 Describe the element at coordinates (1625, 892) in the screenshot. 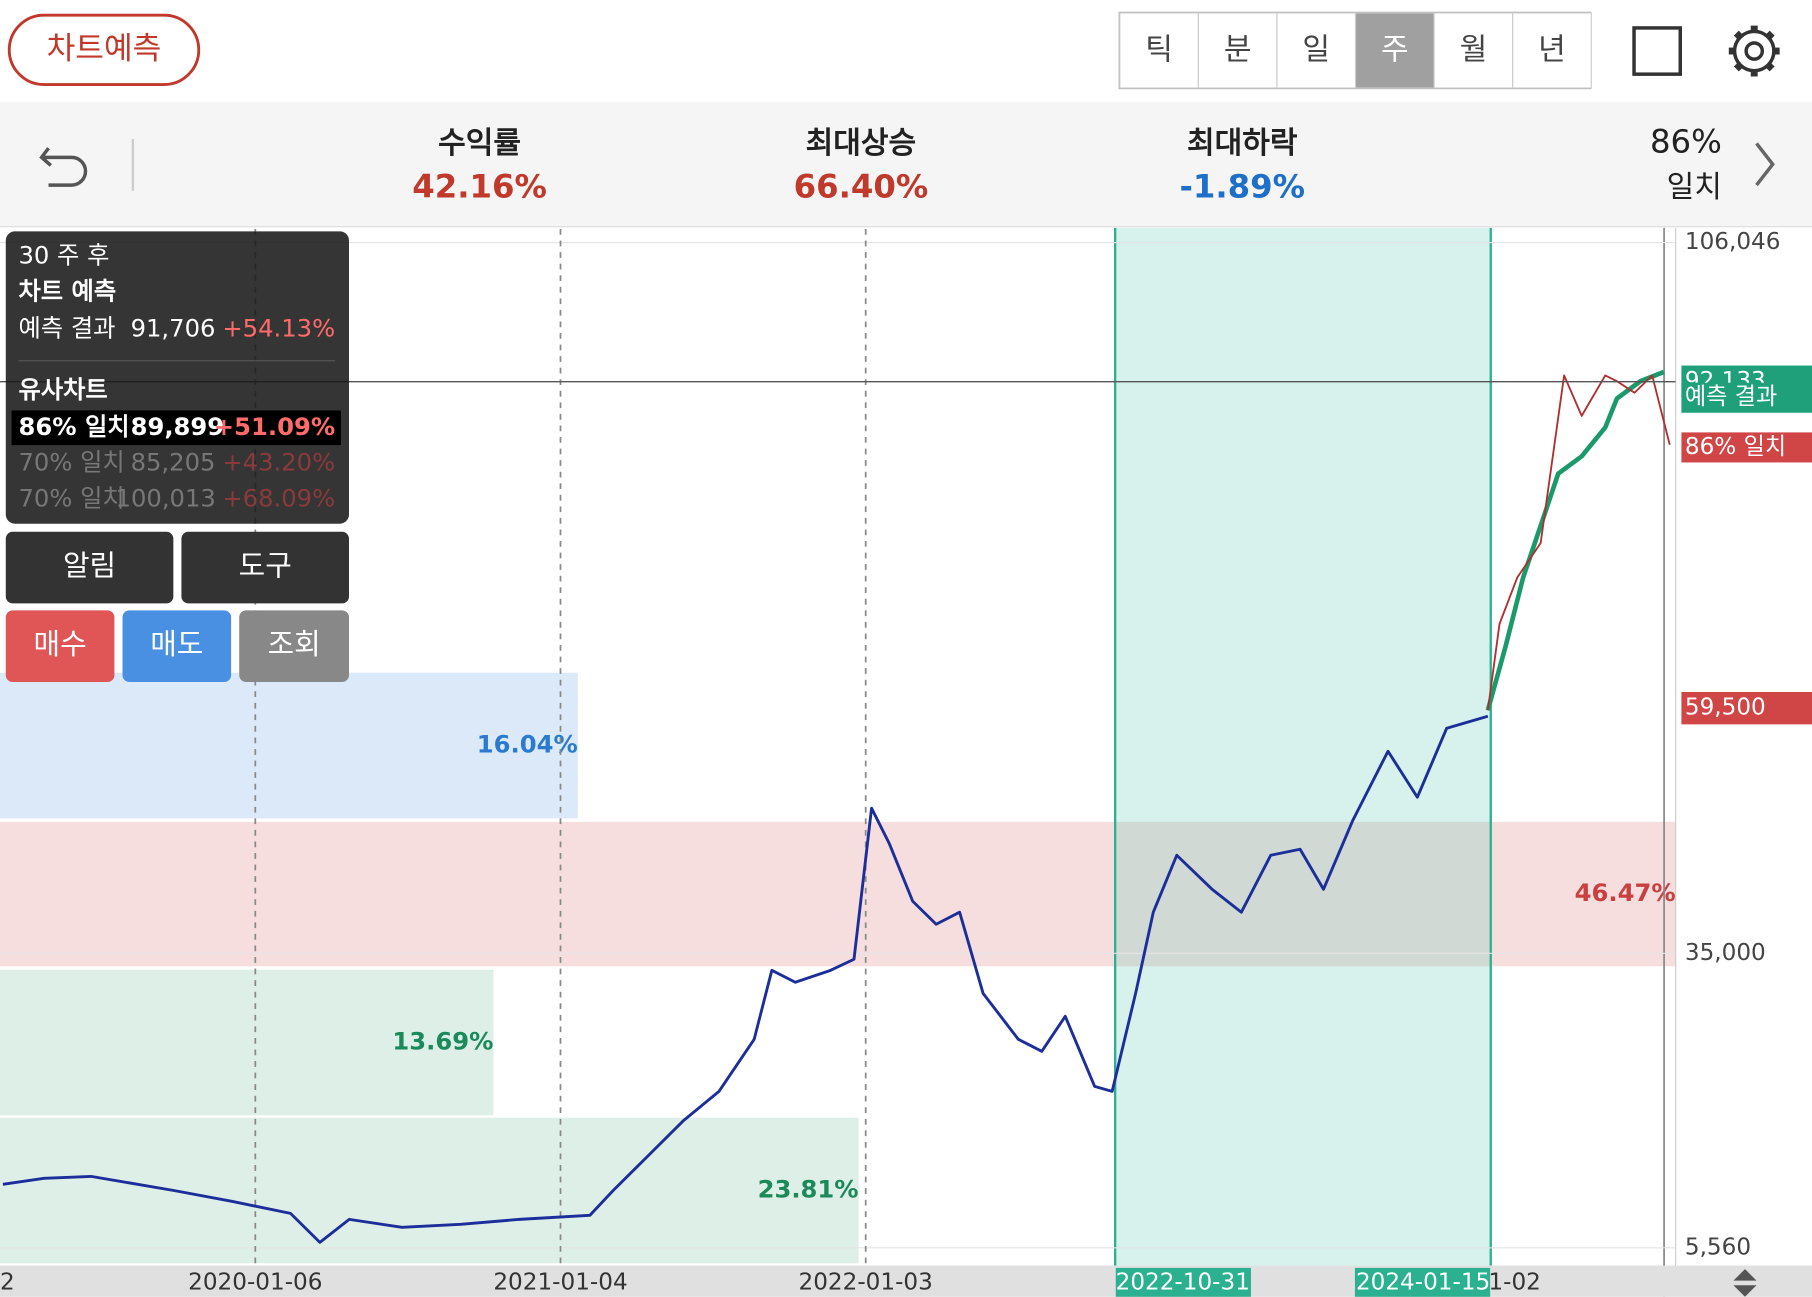

I see `zone-label: 46.47%` at that location.